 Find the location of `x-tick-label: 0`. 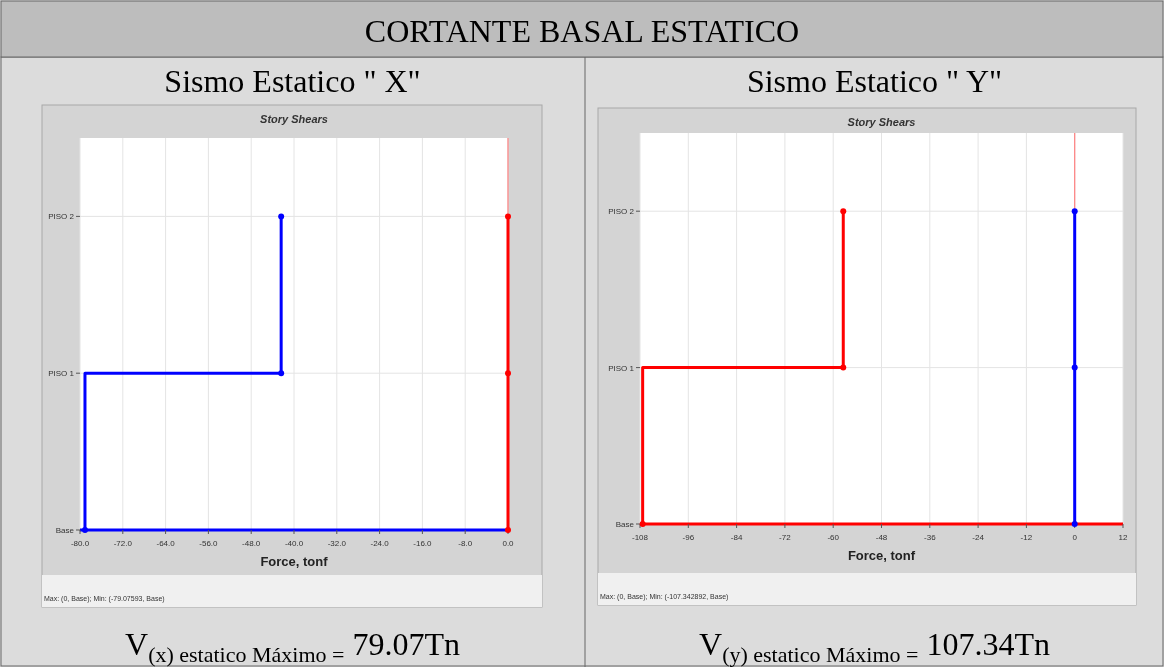

x-tick-label: 0 is located at coordinates (1075, 537).